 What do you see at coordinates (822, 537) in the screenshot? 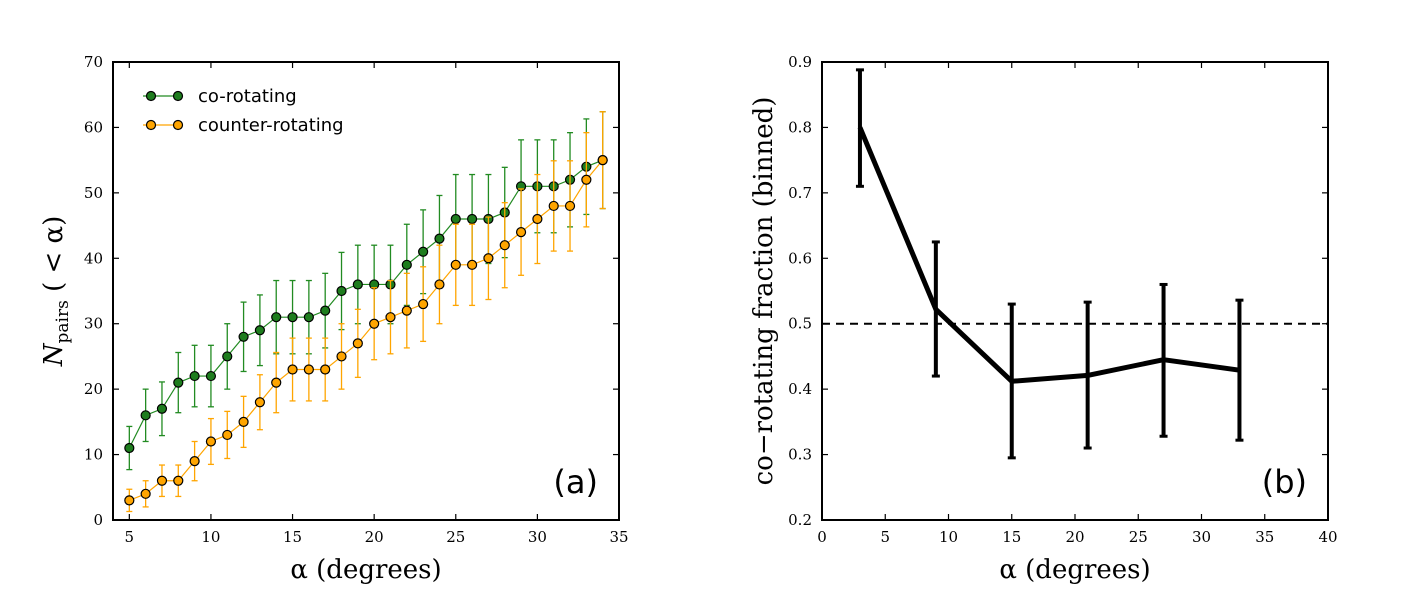
I see `x-tick-label: 0` at bounding box center [822, 537].